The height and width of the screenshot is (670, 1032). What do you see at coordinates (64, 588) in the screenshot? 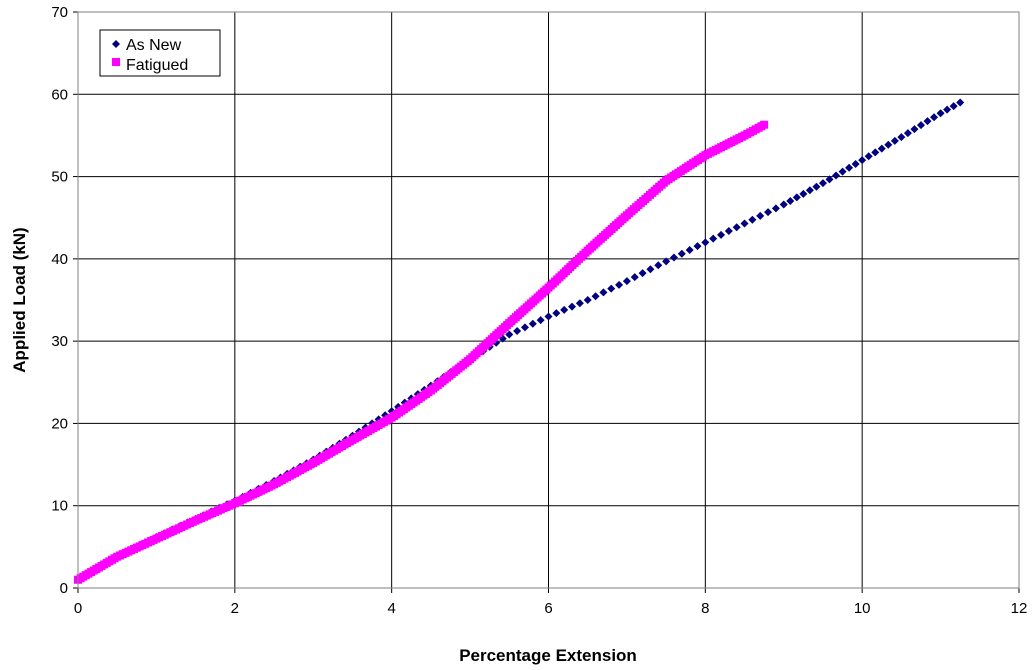
I see `y-tick-label: 0` at bounding box center [64, 588].